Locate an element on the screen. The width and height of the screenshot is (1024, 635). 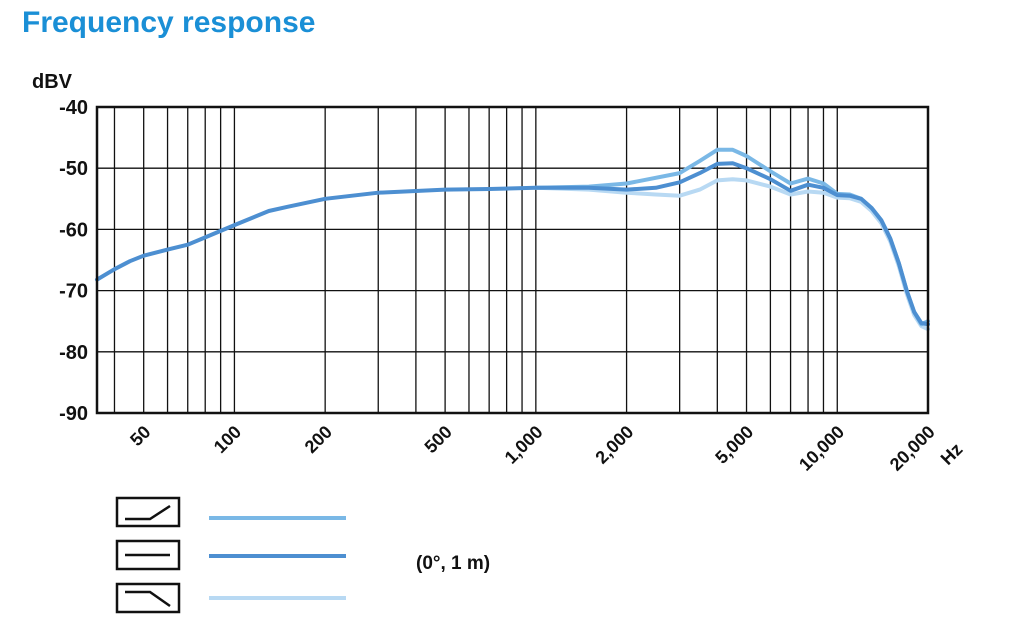
low-cut-switch-icon is located at coordinates (148, 512).